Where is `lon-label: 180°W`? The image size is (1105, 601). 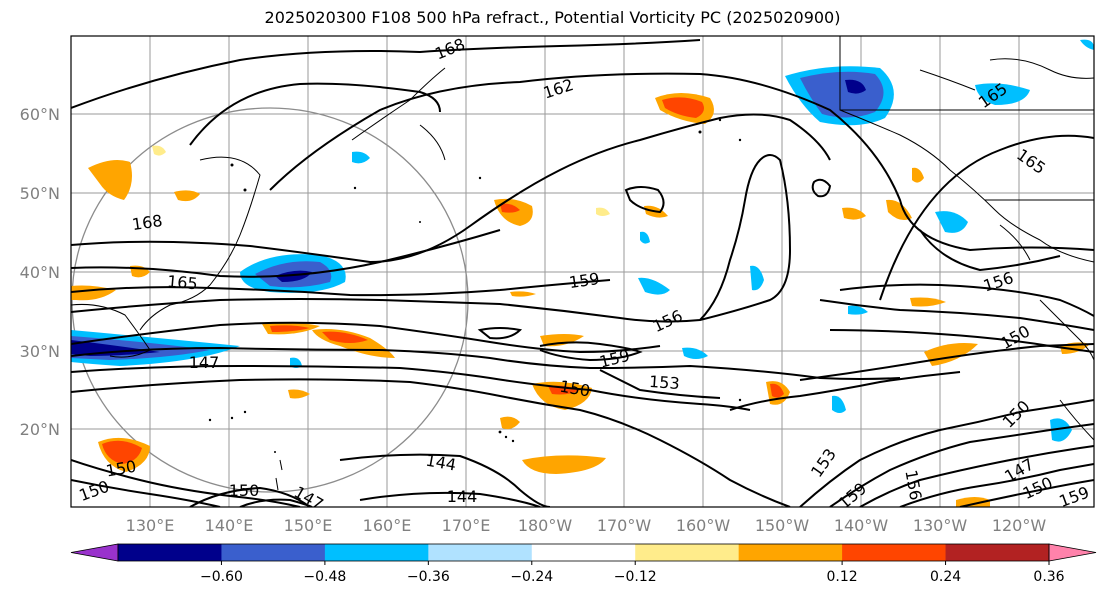
lon-label: 180°W is located at coordinates (545, 525).